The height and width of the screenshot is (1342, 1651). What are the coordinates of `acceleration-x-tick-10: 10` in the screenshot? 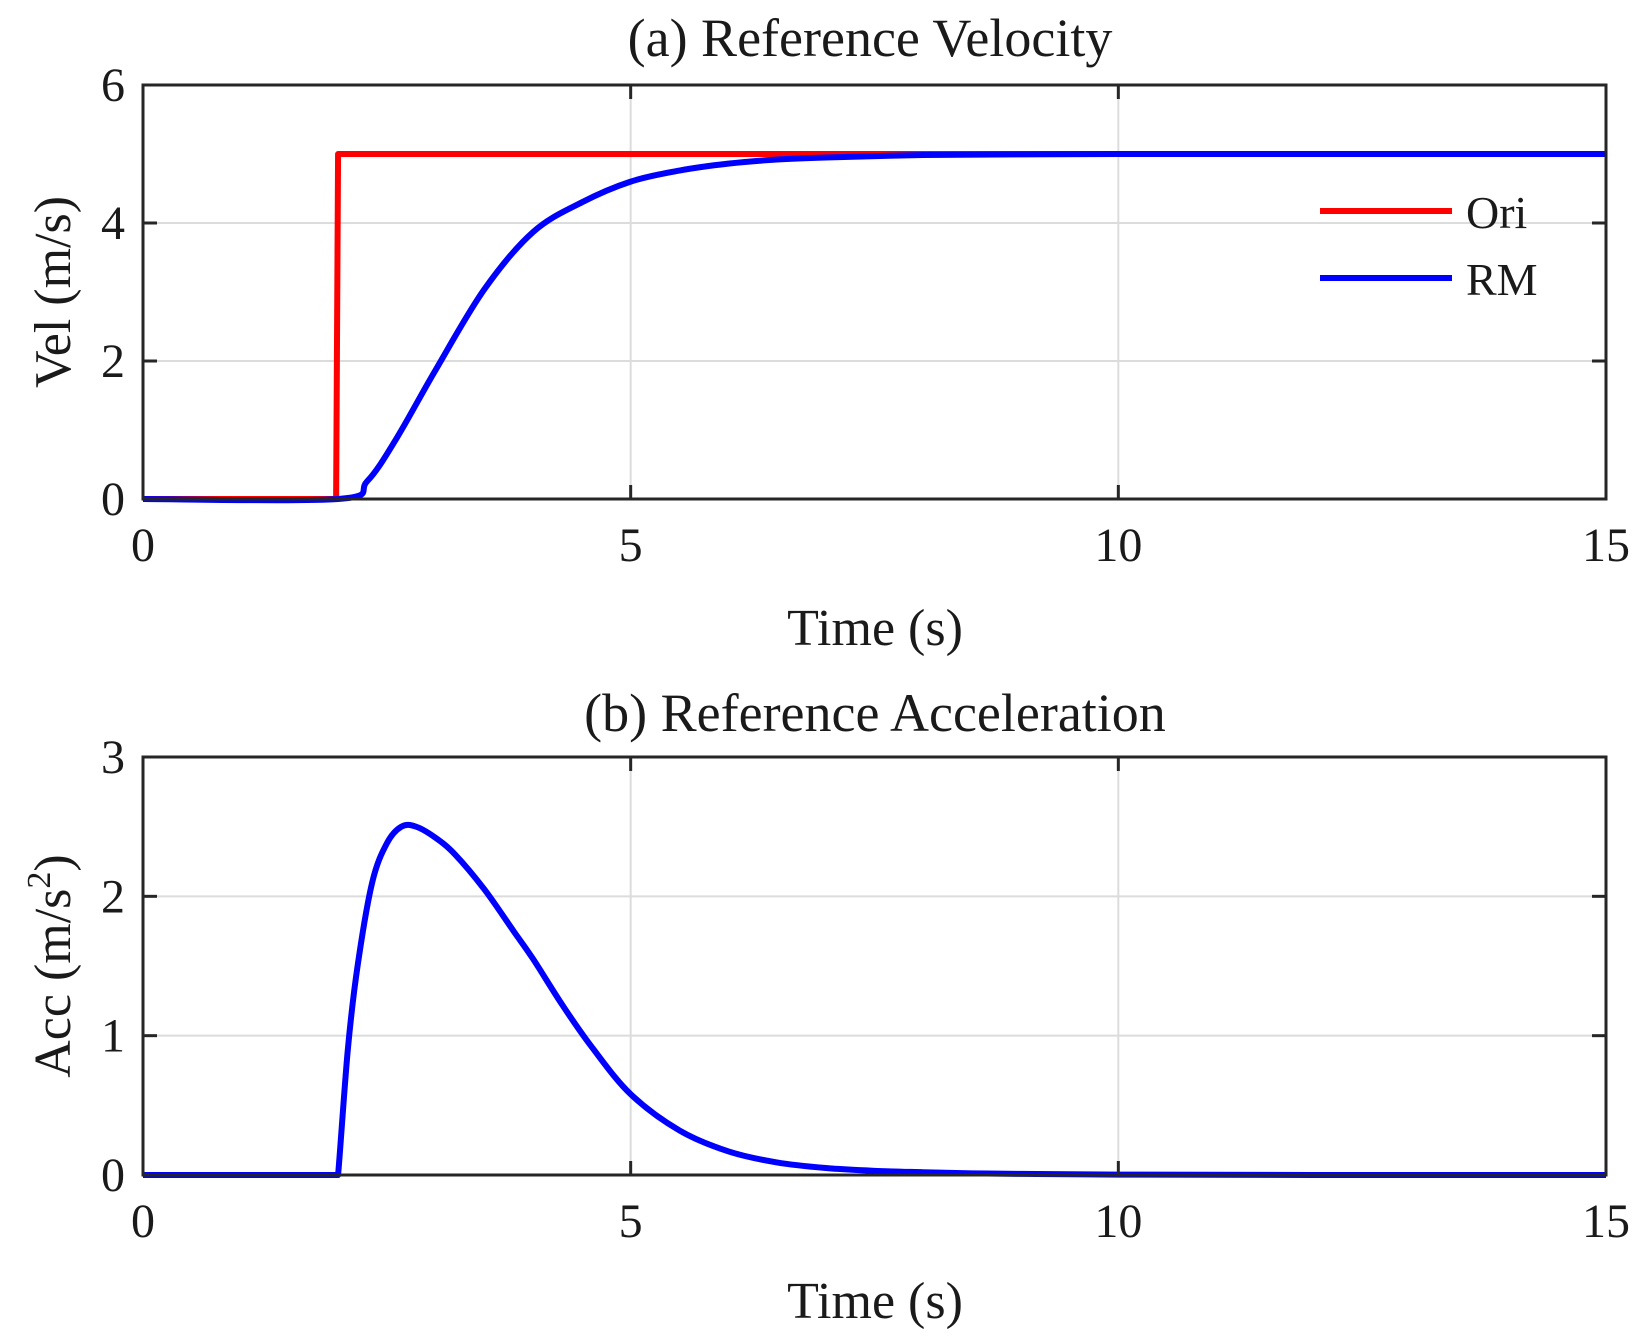 It's located at (1118, 1221).